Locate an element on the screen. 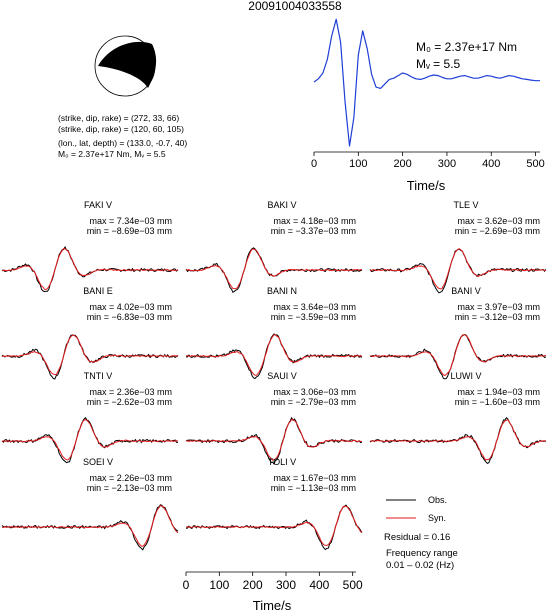  legend-obs-label: Obs. is located at coordinates (437, 500).